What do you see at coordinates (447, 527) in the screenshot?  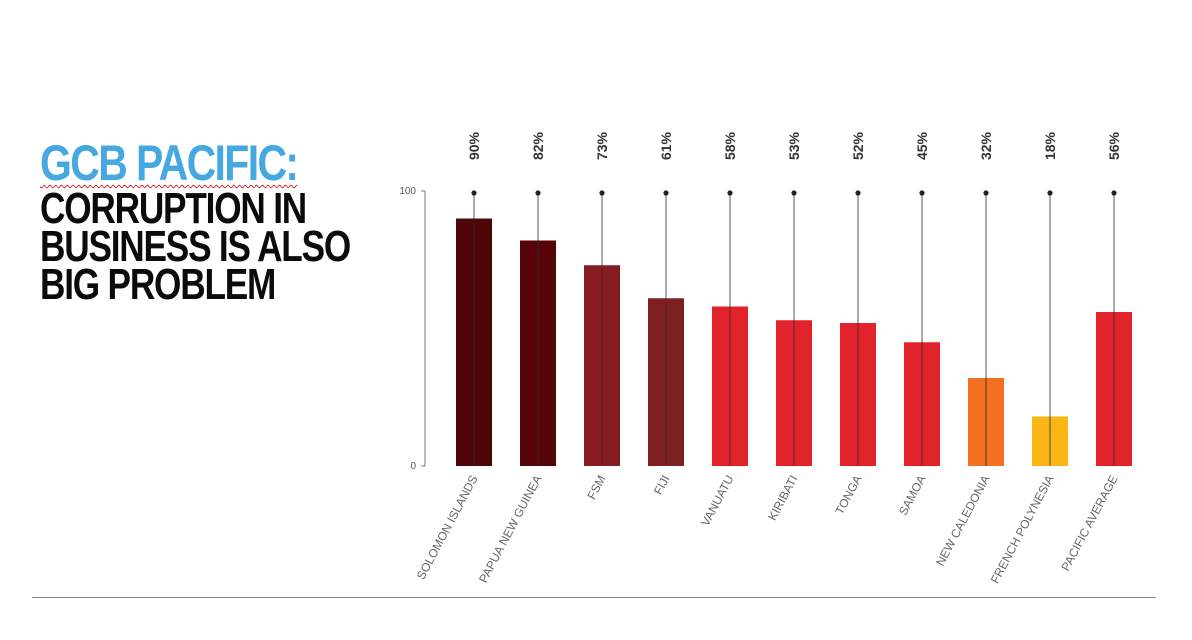 I see `x-axis-category-label: SOLOMON ISLANDS` at bounding box center [447, 527].